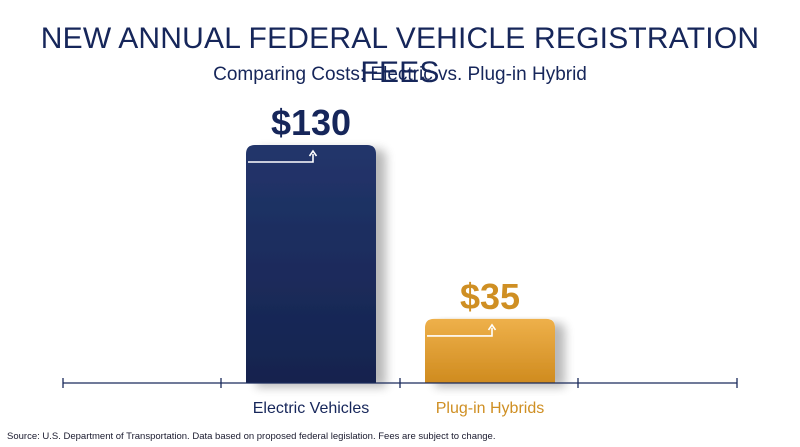 This screenshot has width=800, height=447. I want to click on bar-electric-vehicles, so click(311, 264).